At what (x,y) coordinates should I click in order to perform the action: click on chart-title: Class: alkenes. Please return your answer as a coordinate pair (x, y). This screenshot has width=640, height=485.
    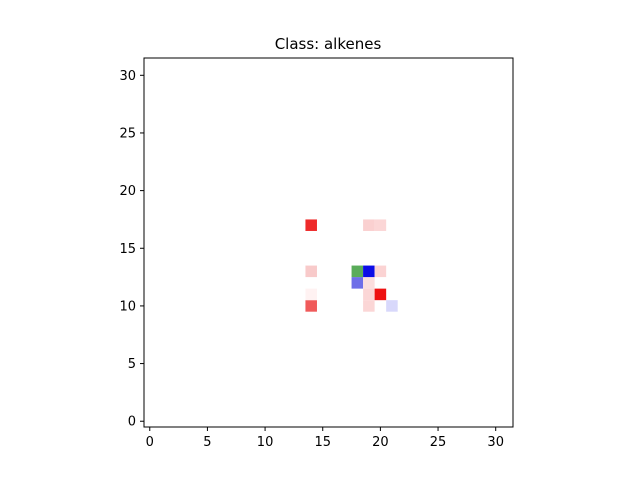
    Looking at the image, I should click on (328, 44).